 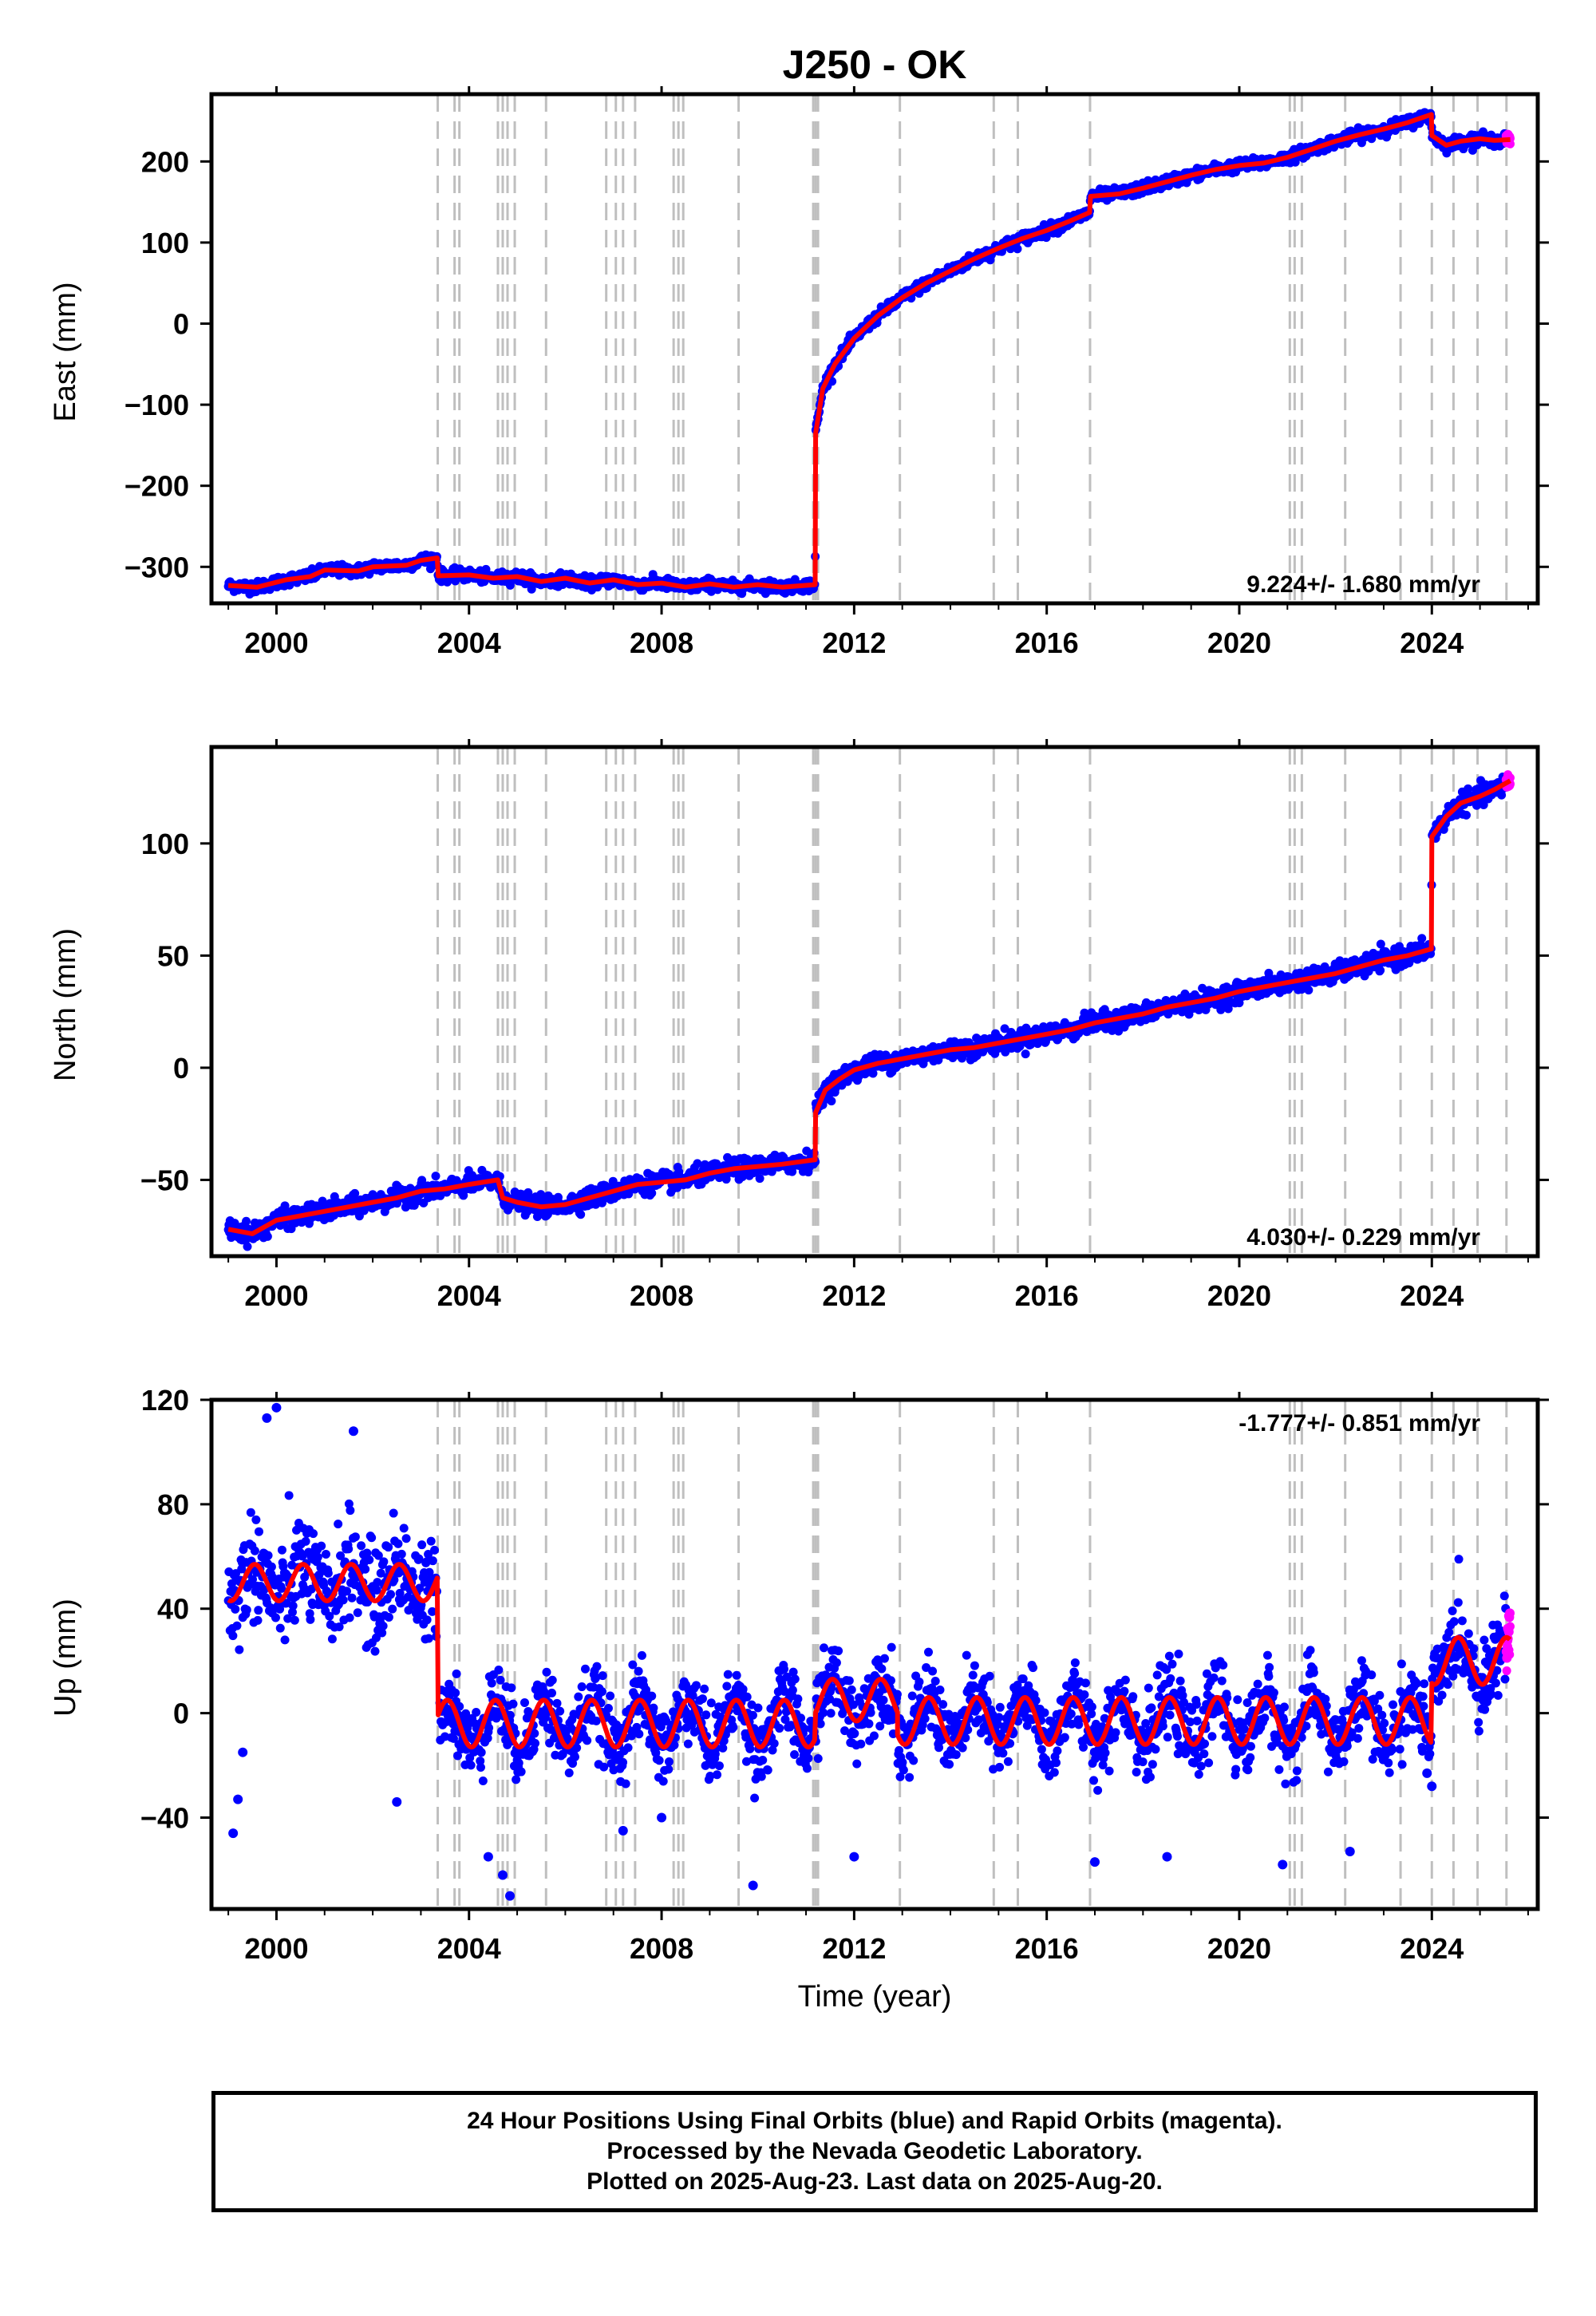 I want to click on rate-text: 9.224+/- 1.680 mm/yr, so click(x=1363, y=584).